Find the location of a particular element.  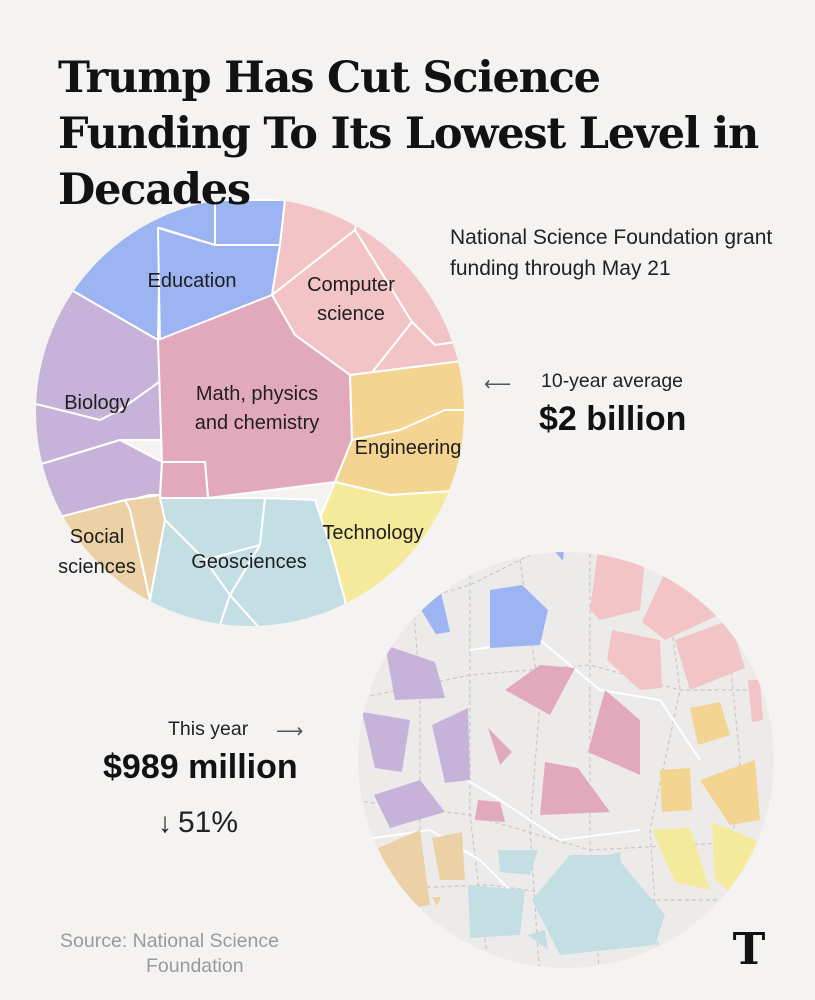

remaining-engineering is located at coordinates (710, 763).